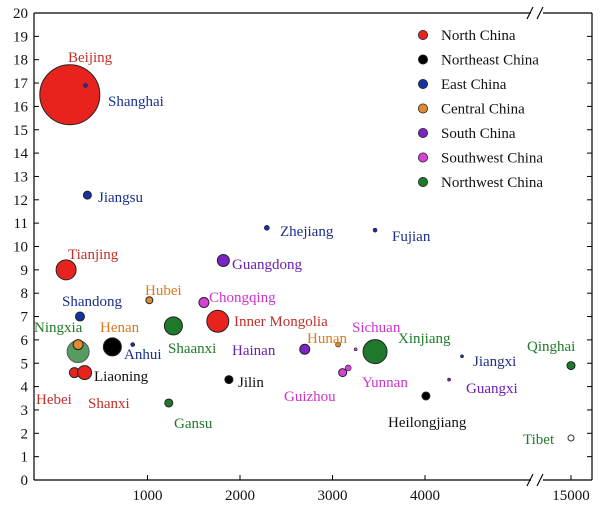  Describe the element at coordinates (539, 440) in the screenshot. I see `label-tibet: Tibet` at that location.